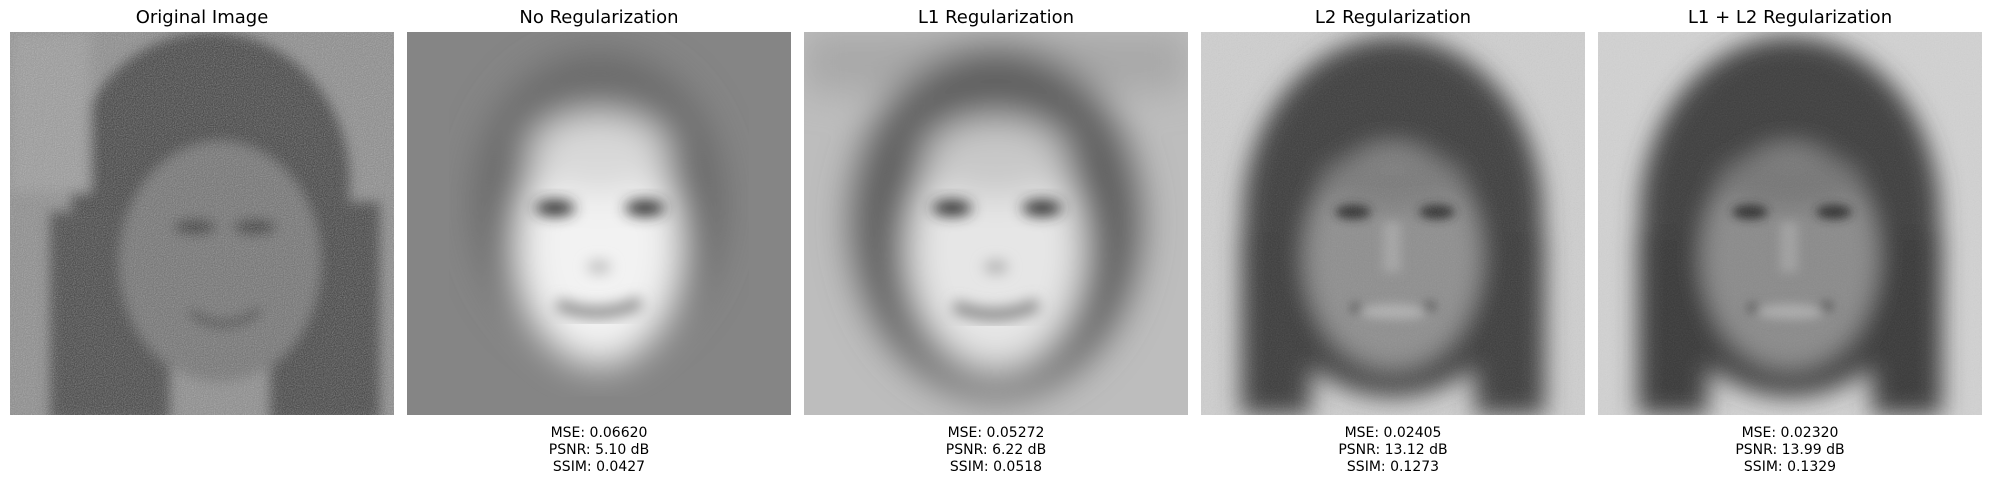 The height and width of the screenshot is (482, 1990). Describe the element at coordinates (202, 17) in the screenshot. I see `panel-title: Original Image` at that location.